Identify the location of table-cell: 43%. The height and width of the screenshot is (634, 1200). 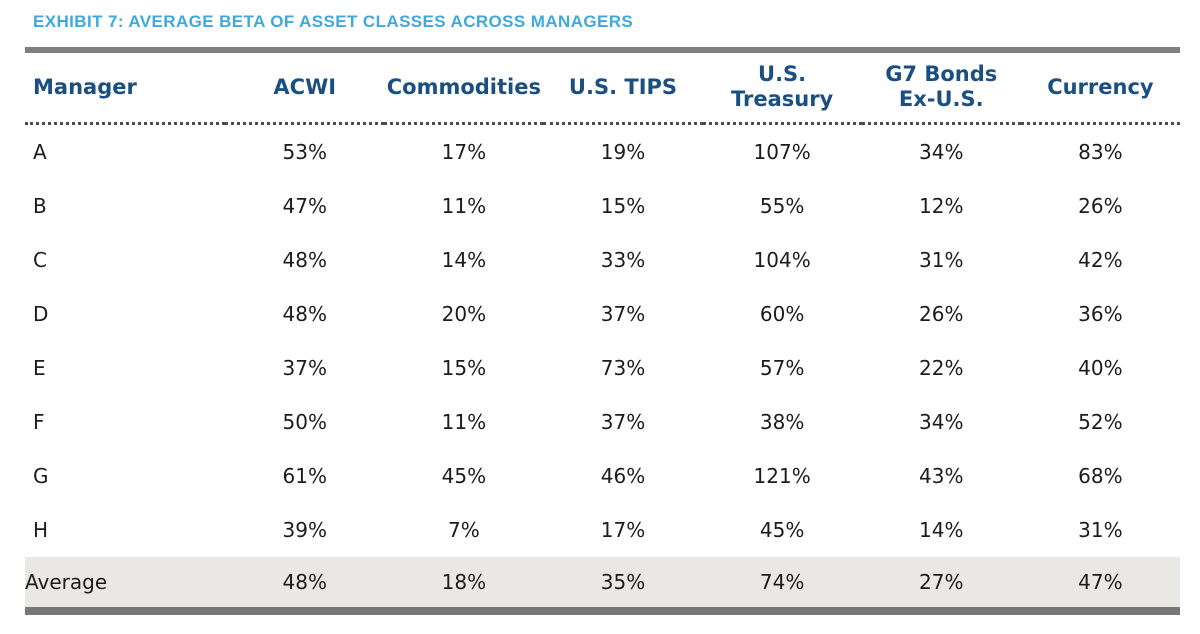
(941, 476).